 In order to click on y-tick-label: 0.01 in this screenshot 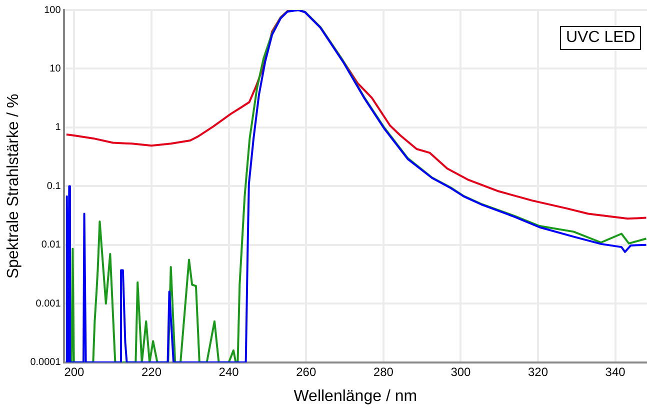, I will do `click(51, 245)`.